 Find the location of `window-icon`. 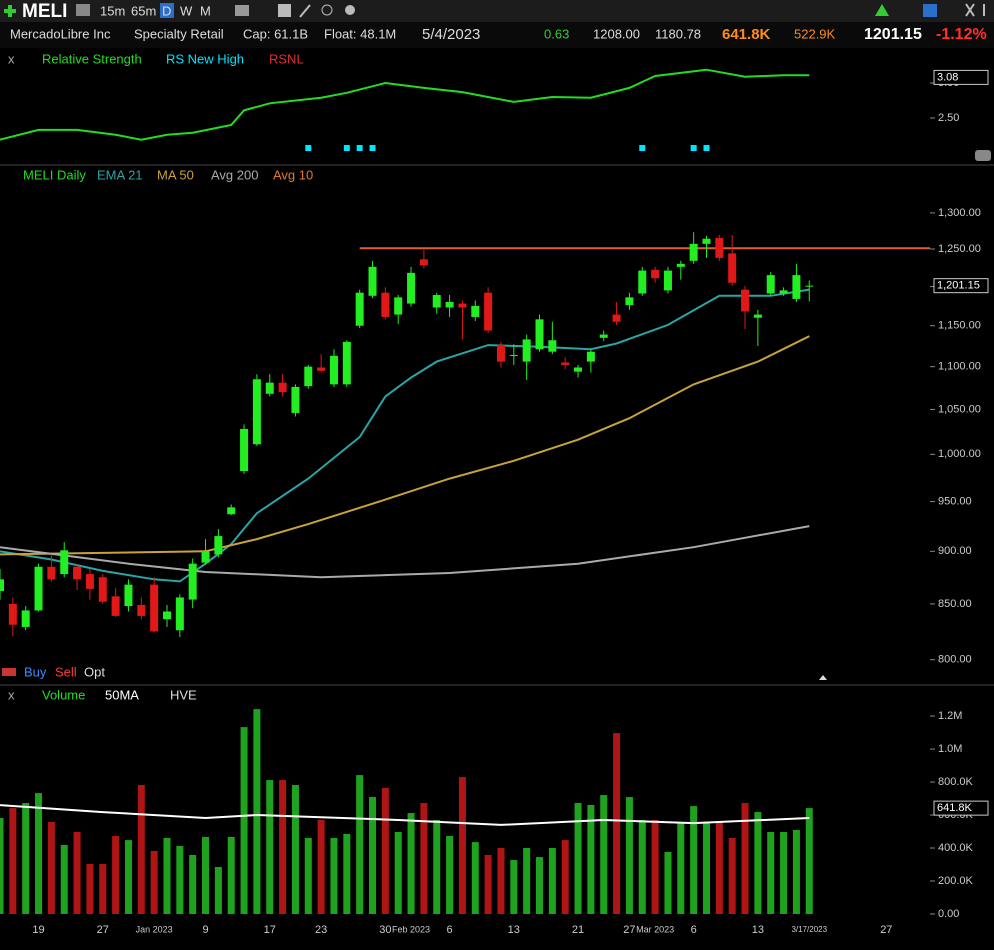

window-icon is located at coordinates (975, 10).